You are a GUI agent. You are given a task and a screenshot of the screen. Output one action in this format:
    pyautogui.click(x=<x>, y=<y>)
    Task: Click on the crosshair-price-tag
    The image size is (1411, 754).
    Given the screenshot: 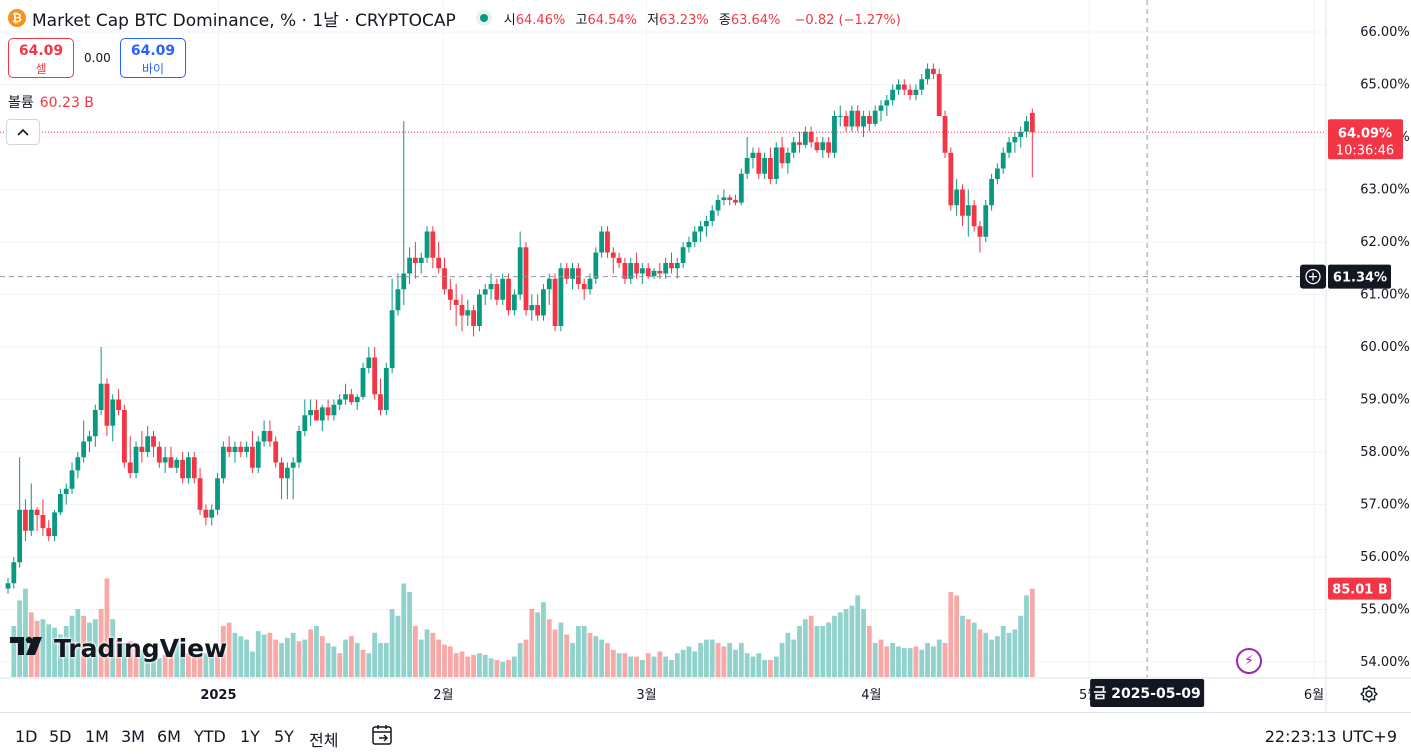 What is the action you would take?
    pyautogui.click(x=1359, y=276)
    